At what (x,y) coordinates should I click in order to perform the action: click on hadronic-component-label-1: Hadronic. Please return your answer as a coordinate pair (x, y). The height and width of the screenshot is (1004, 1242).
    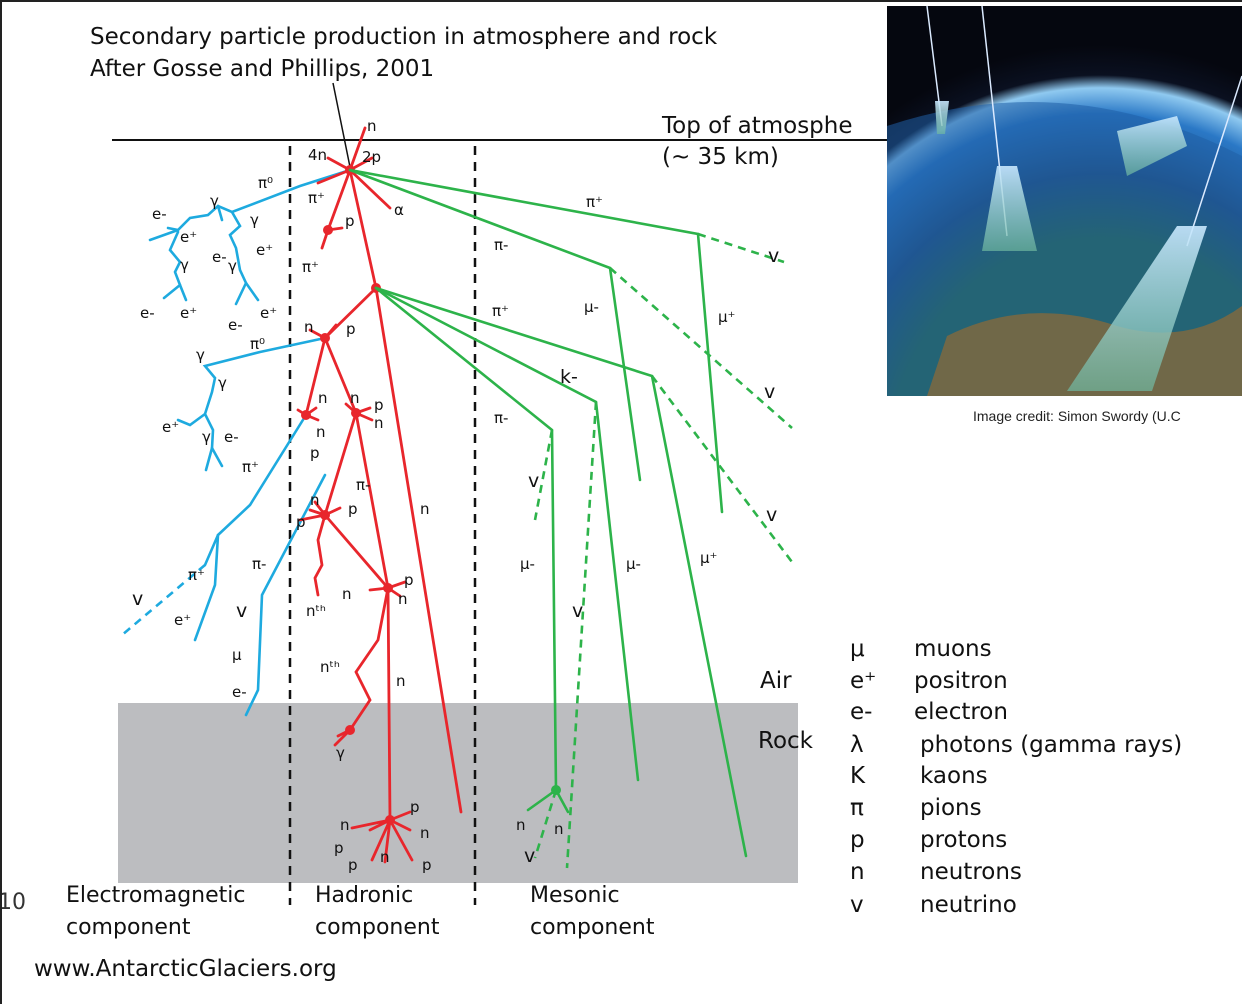
    Looking at the image, I should click on (364, 895).